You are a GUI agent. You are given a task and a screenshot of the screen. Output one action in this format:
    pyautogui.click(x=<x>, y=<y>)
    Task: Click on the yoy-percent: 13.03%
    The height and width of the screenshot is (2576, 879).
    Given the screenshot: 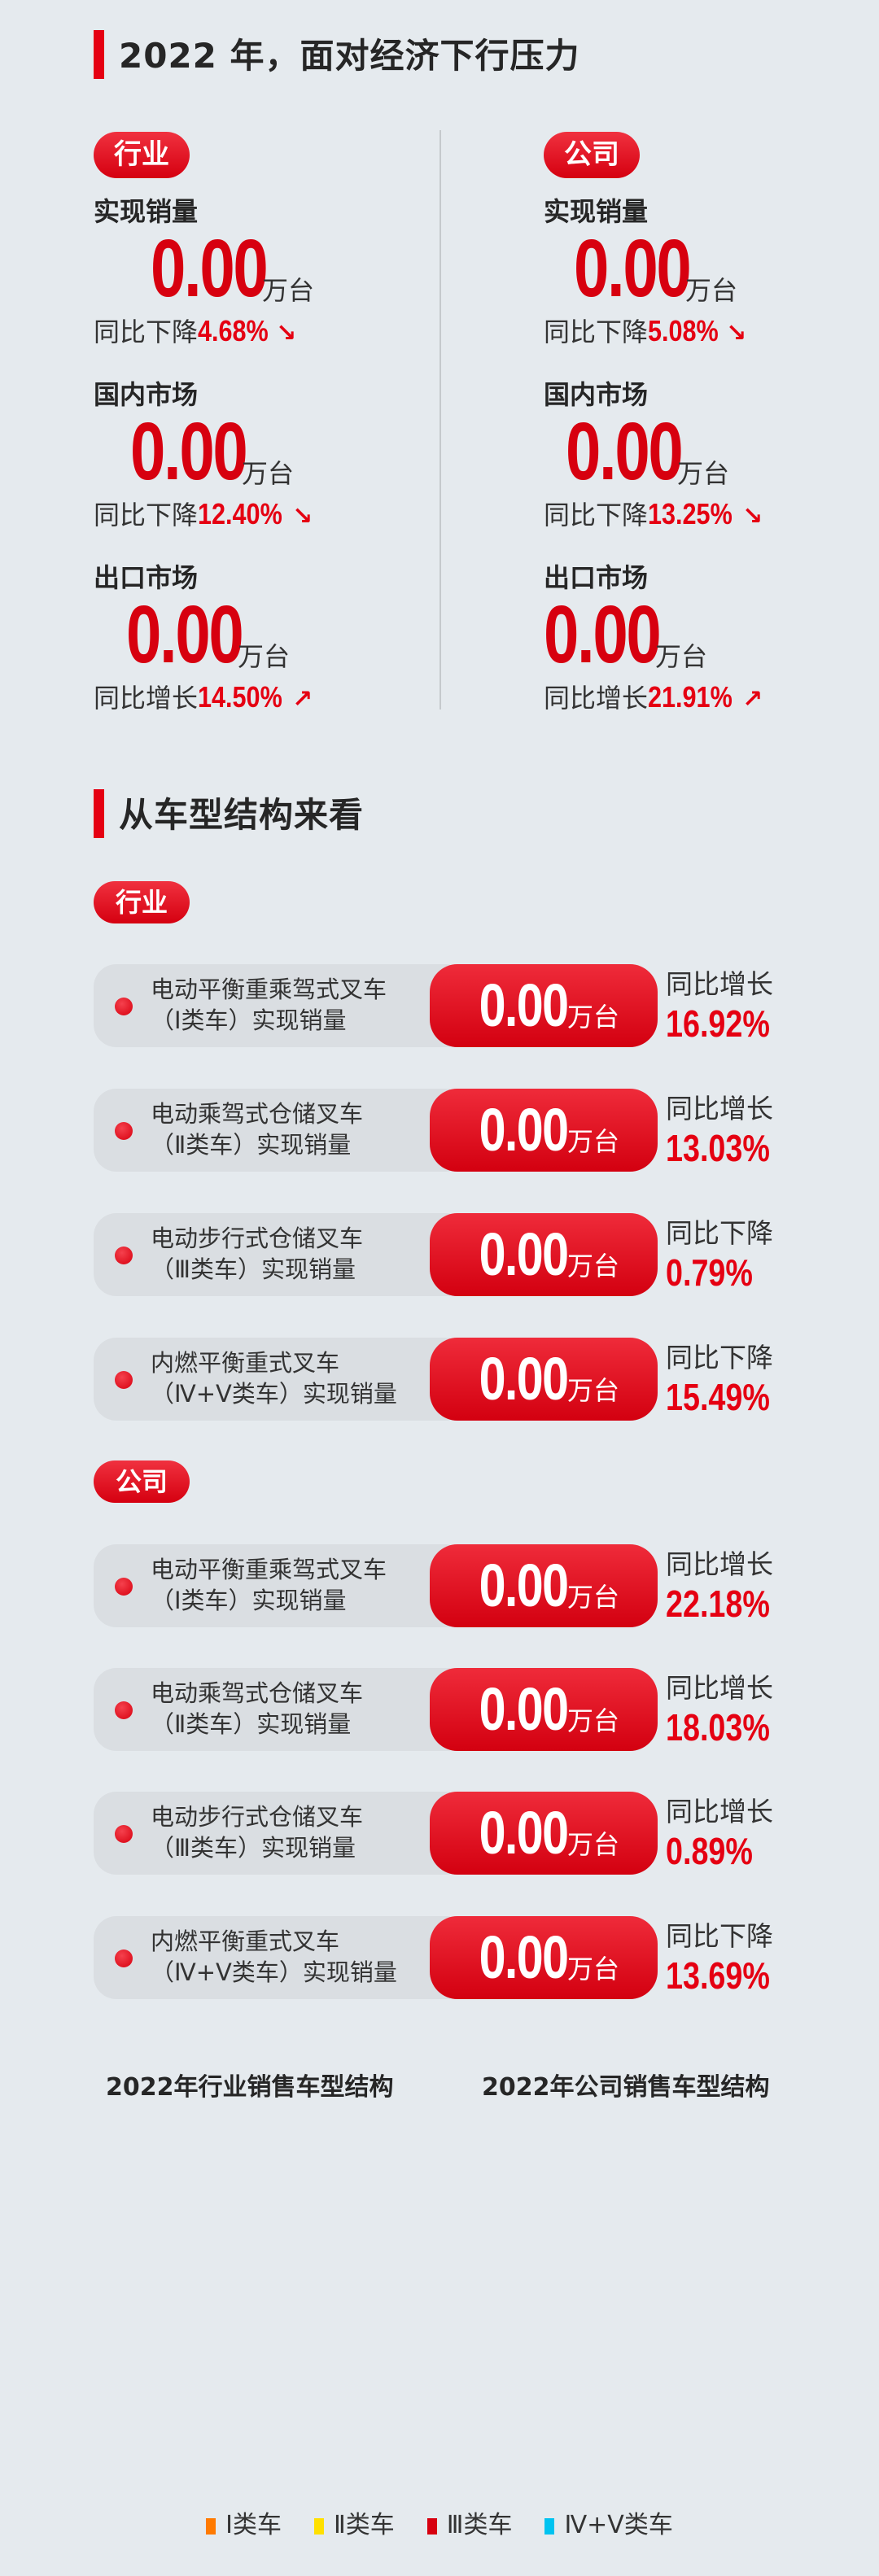 What is the action you would take?
    pyautogui.click(x=718, y=1148)
    